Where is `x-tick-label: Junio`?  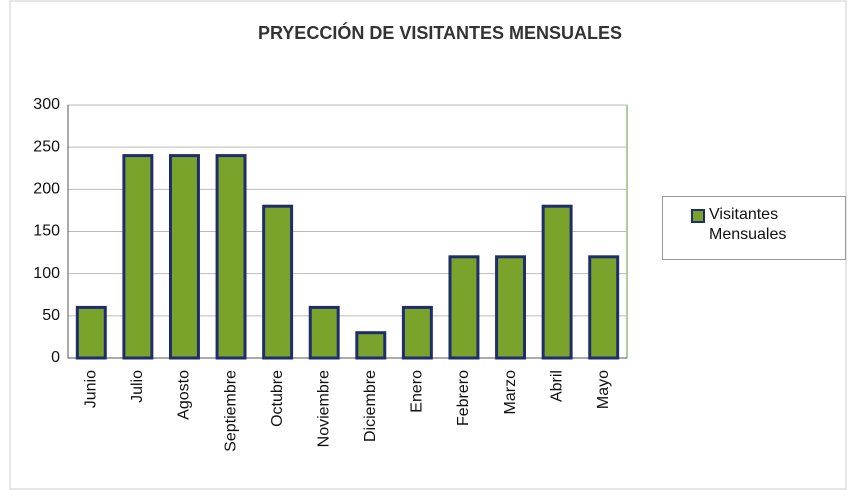
x-tick-label: Junio is located at coordinates (91, 389).